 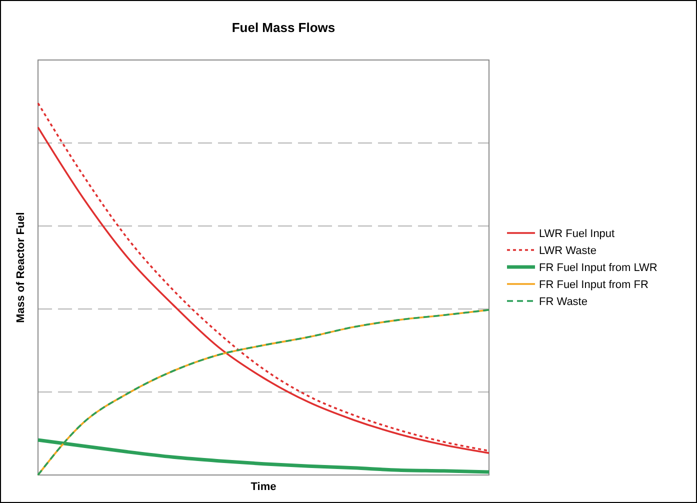 What do you see at coordinates (21, 267) in the screenshot?
I see `y-axis-title: Mass of Reactor Fuel` at bounding box center [21, 267].